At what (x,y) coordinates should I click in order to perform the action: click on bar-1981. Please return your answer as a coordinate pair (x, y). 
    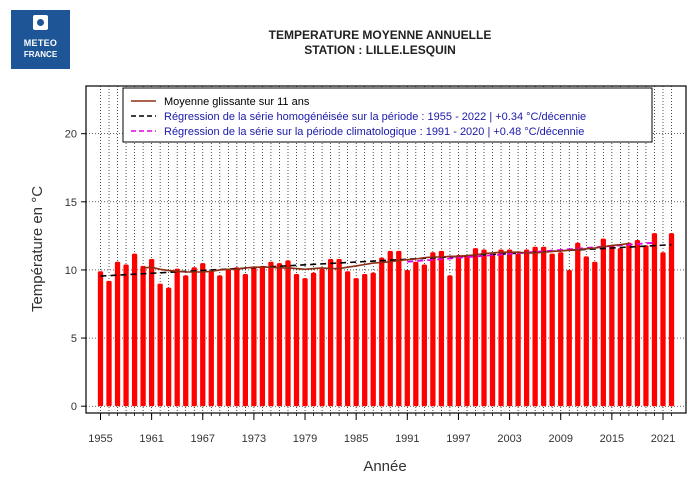
    Looking at the image, I should click on (322, 337).